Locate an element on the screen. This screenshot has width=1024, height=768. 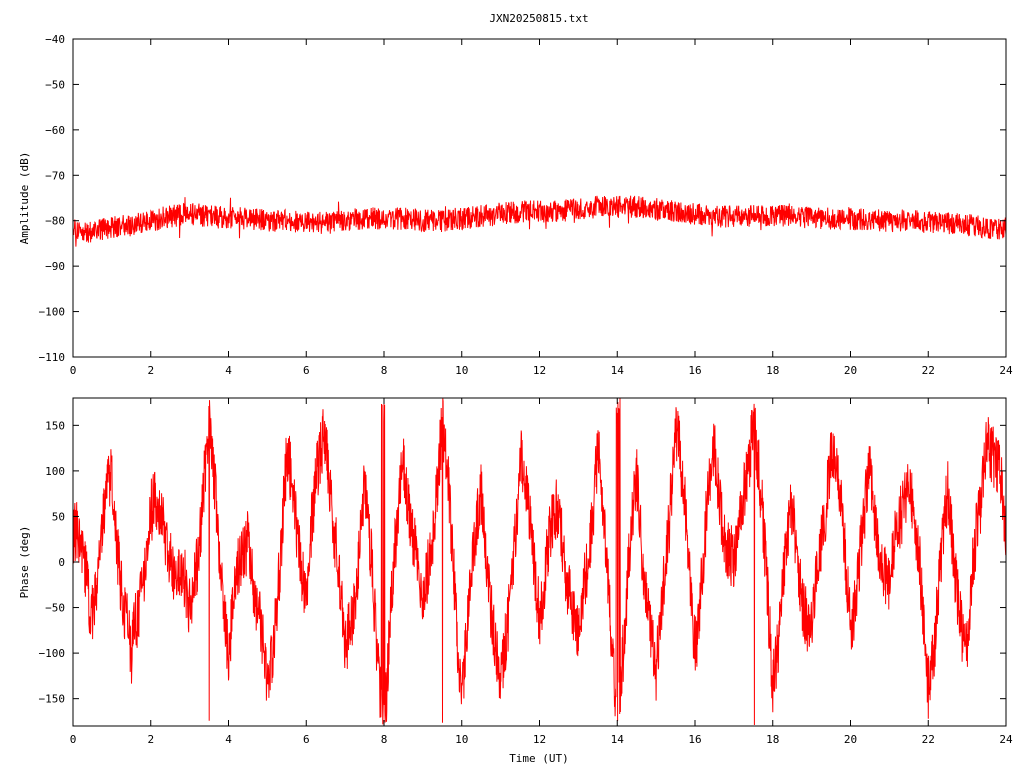
y-tick-label: 150 is located at coordinates (55, 425).